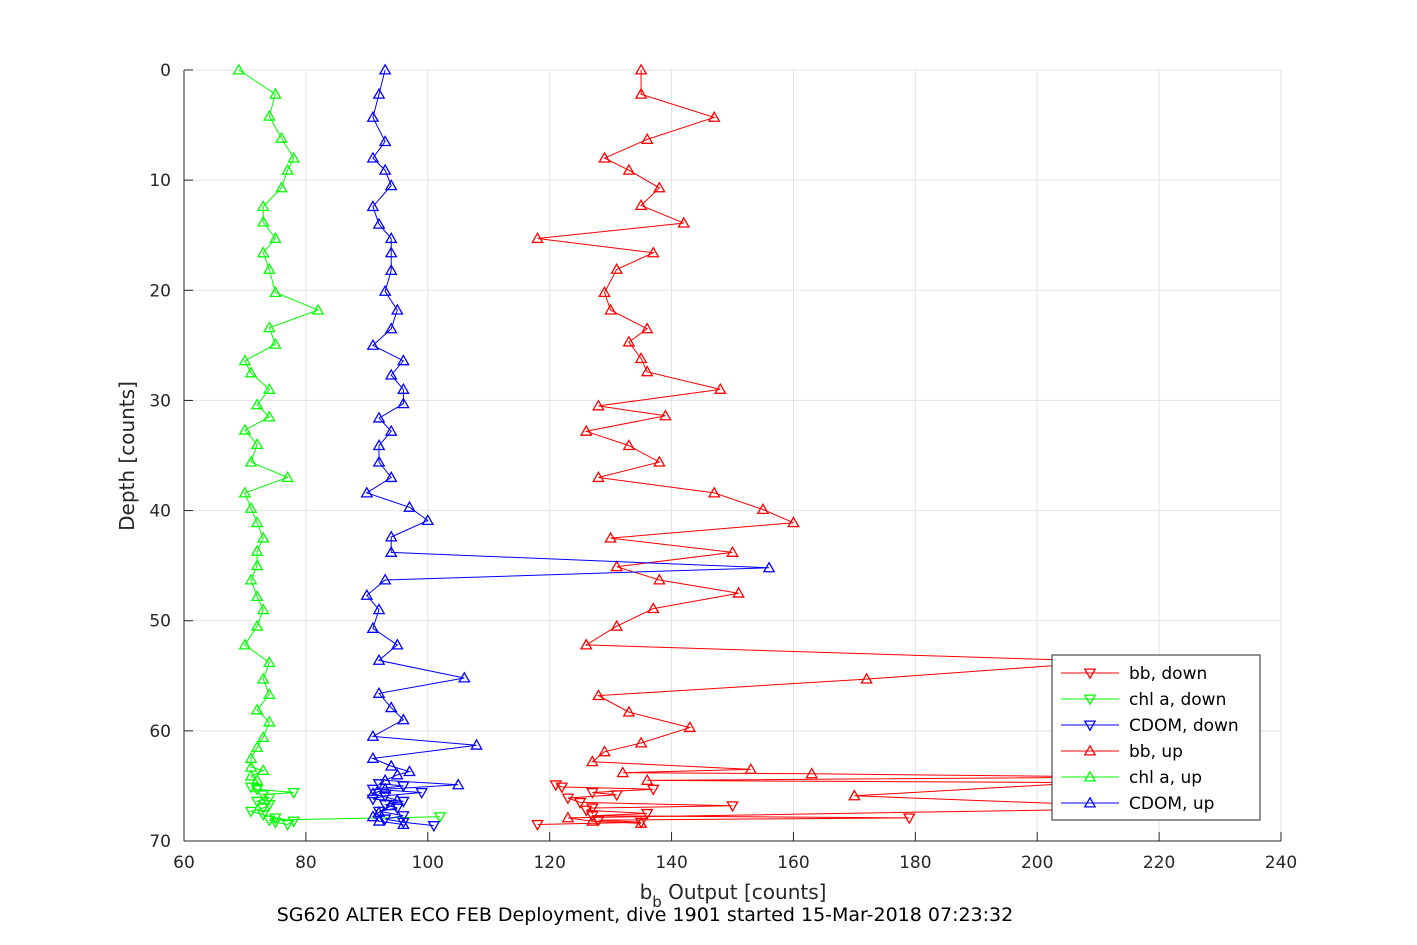  I want to click on x-tick-label: 140, so click(671, 863).